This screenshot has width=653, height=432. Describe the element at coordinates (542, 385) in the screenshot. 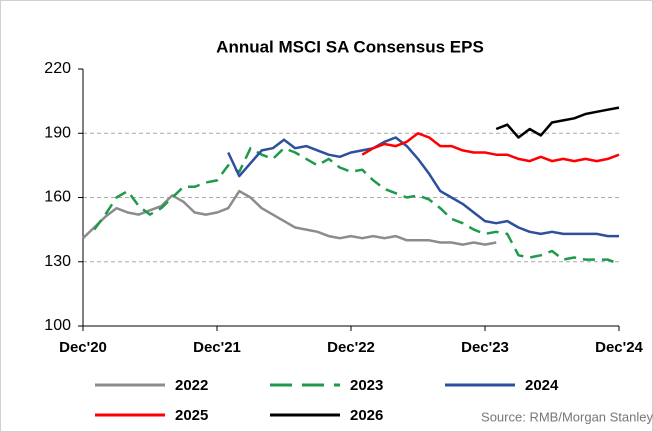

I see `legend-label: 2024` at that location.